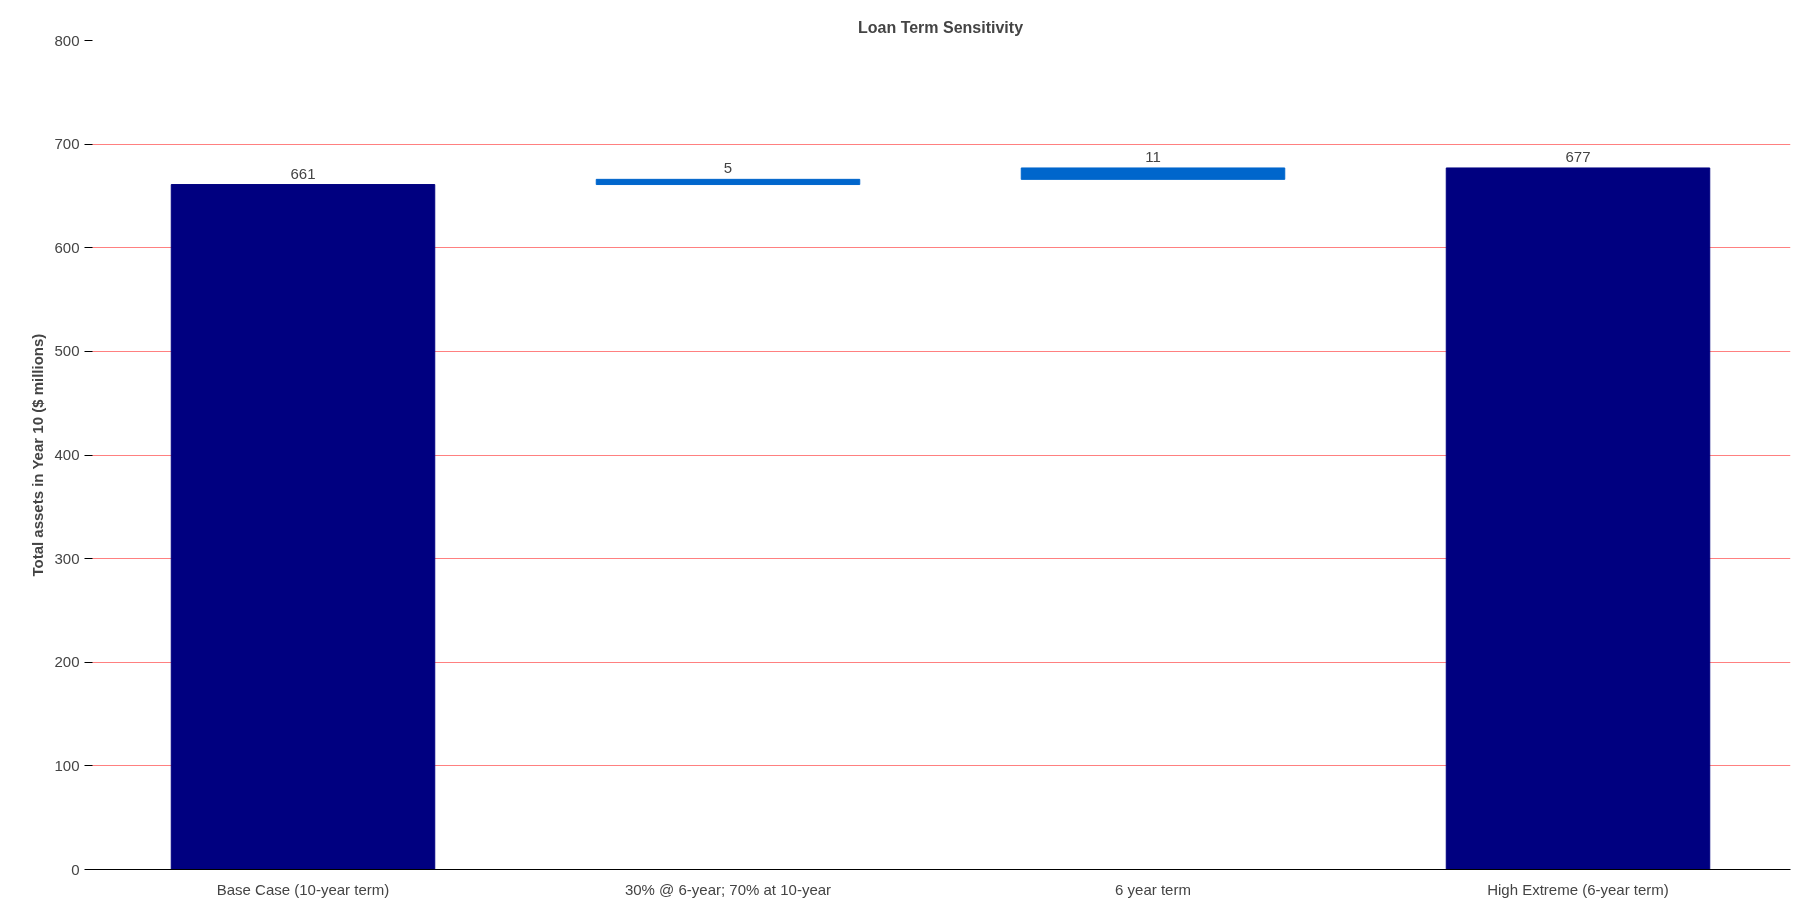  Describe the element at coordinates (67, 765) in the screenshot. I see `y-tick-label: 100` at that location.